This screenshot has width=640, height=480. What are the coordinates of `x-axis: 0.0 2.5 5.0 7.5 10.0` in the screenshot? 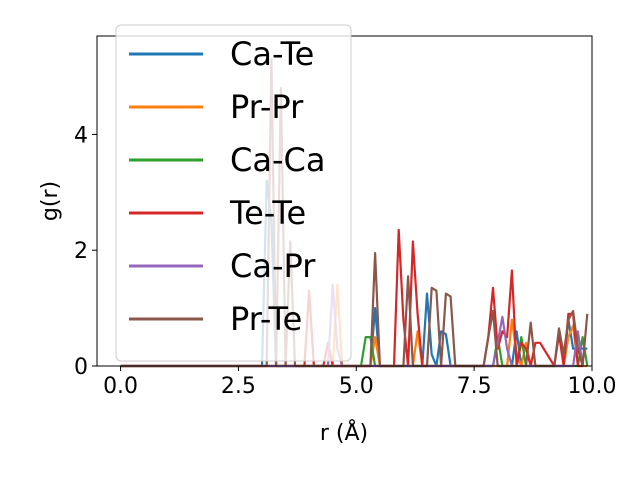 It's located at (359, 382).